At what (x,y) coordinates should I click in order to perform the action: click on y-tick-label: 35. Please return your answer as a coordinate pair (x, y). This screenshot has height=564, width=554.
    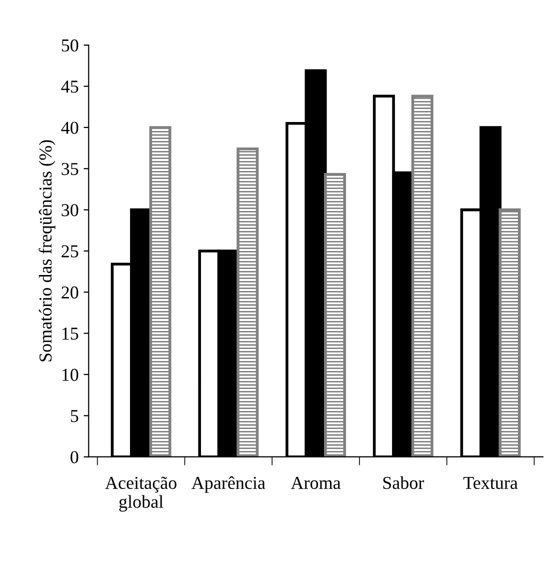
    Looking at the image, I should click on (70, 169).